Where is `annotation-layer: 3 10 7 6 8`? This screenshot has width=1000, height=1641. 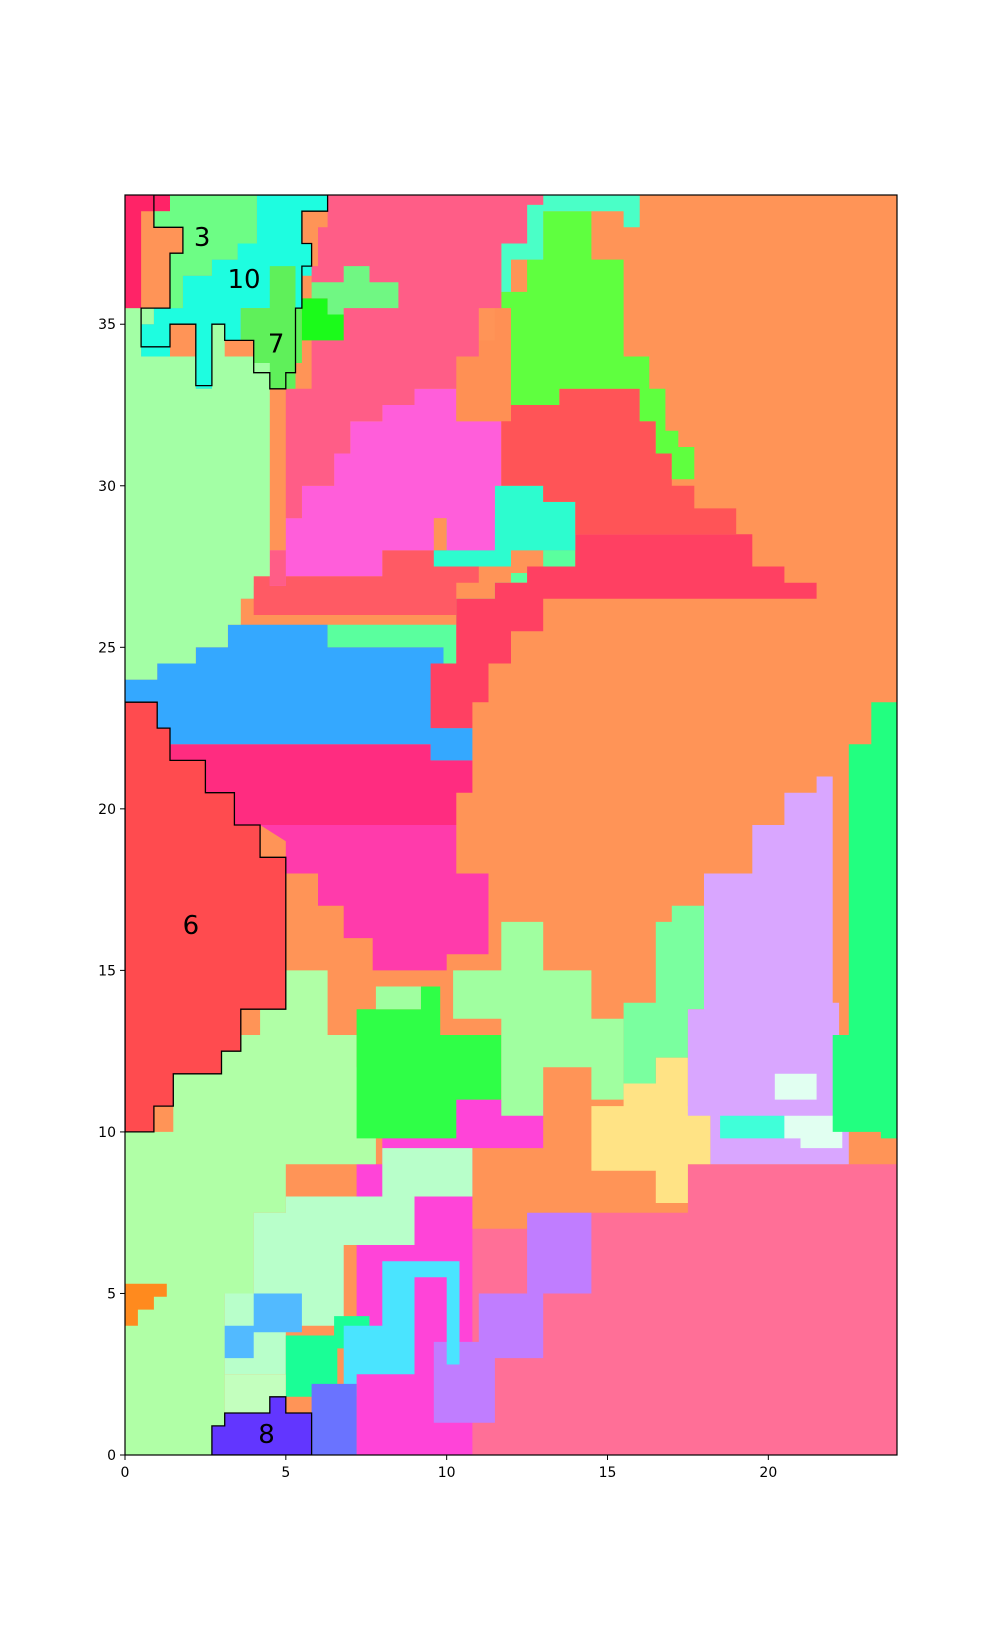
annotation-layer: 3 10 7 6 8 is located at coordinates (234, 836).